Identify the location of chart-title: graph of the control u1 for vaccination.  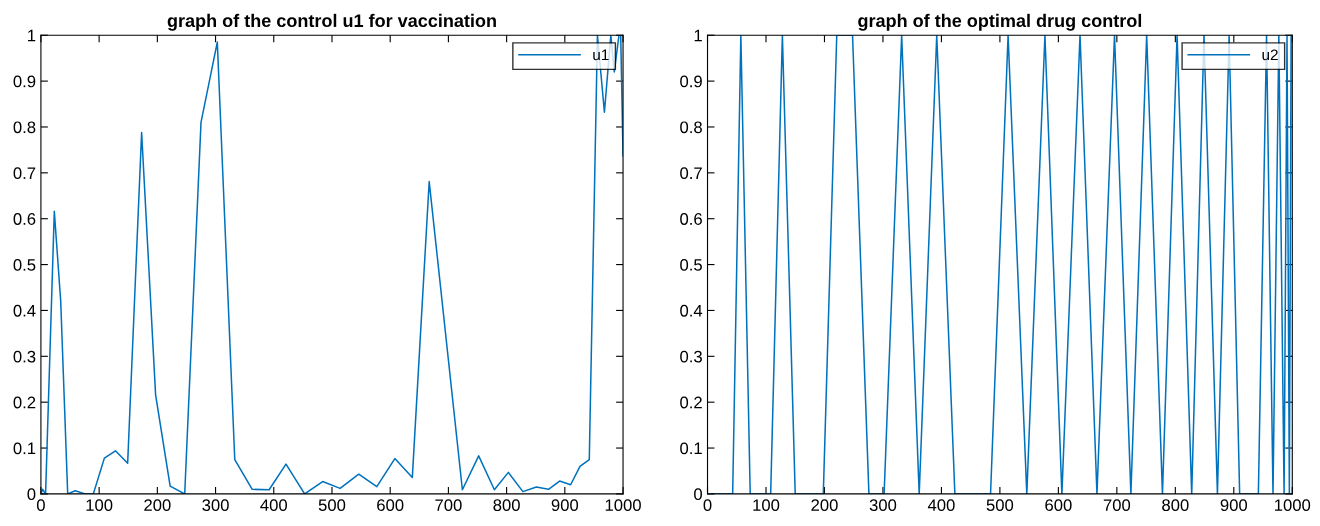
(331, 22).